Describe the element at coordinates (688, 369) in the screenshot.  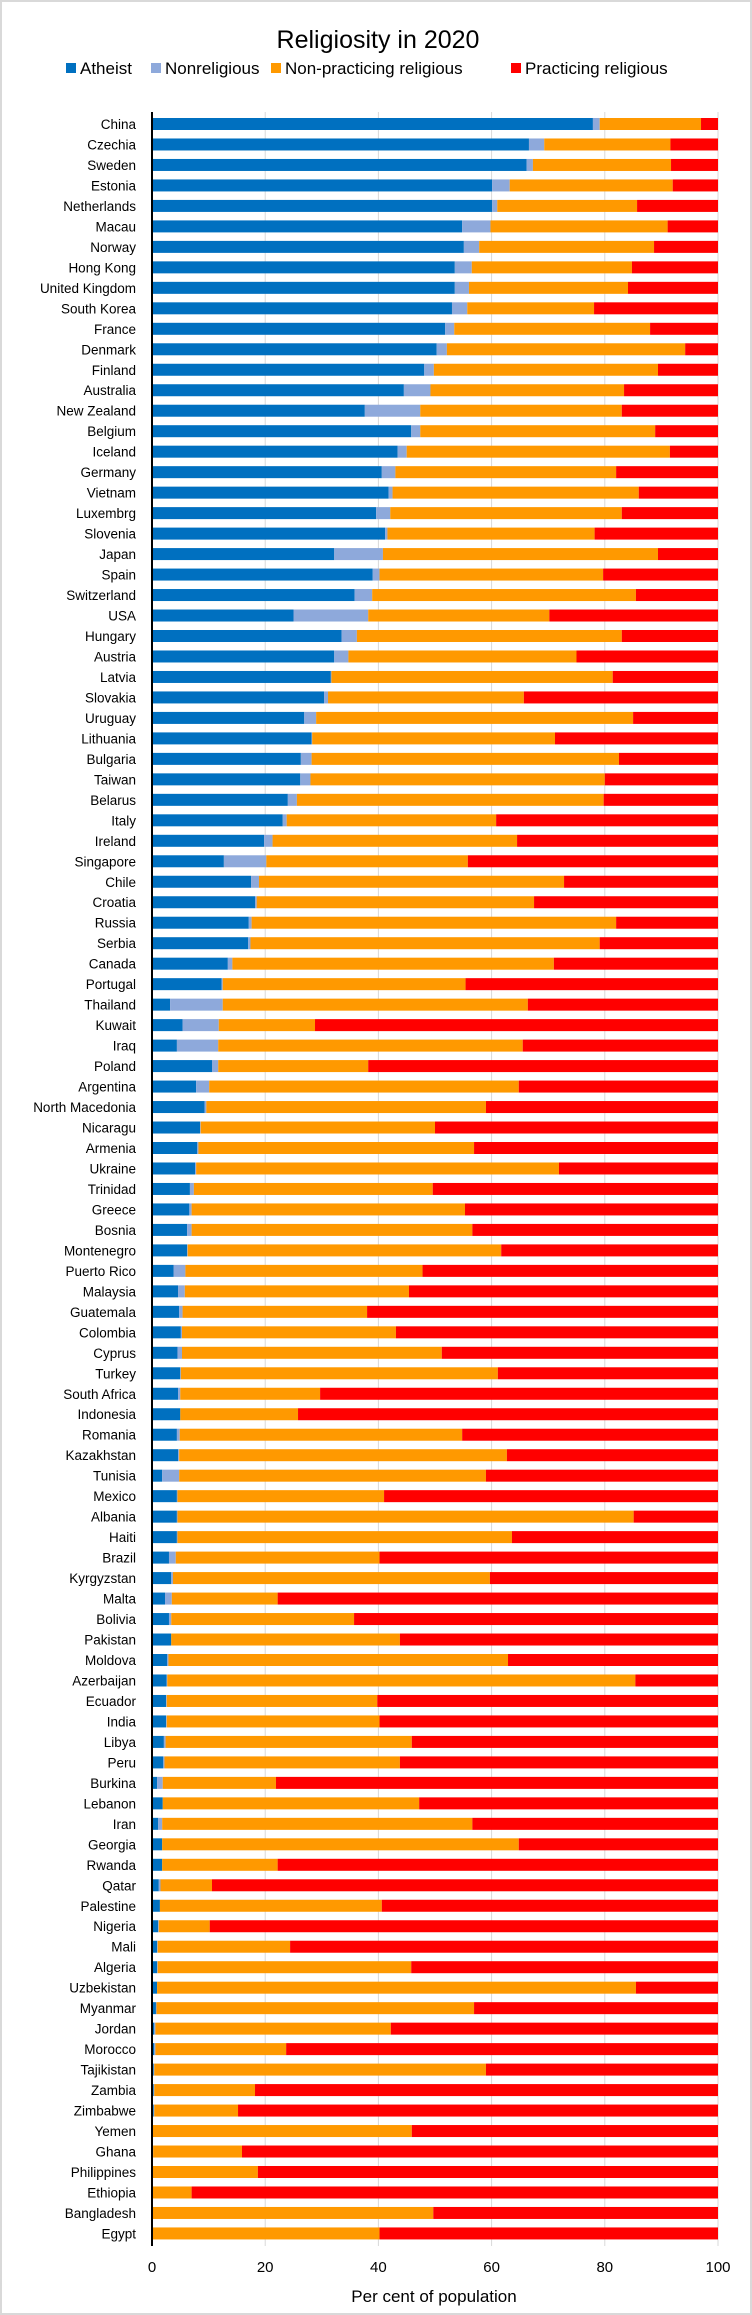
I see `bar-finland-practicing-religious` at that location.